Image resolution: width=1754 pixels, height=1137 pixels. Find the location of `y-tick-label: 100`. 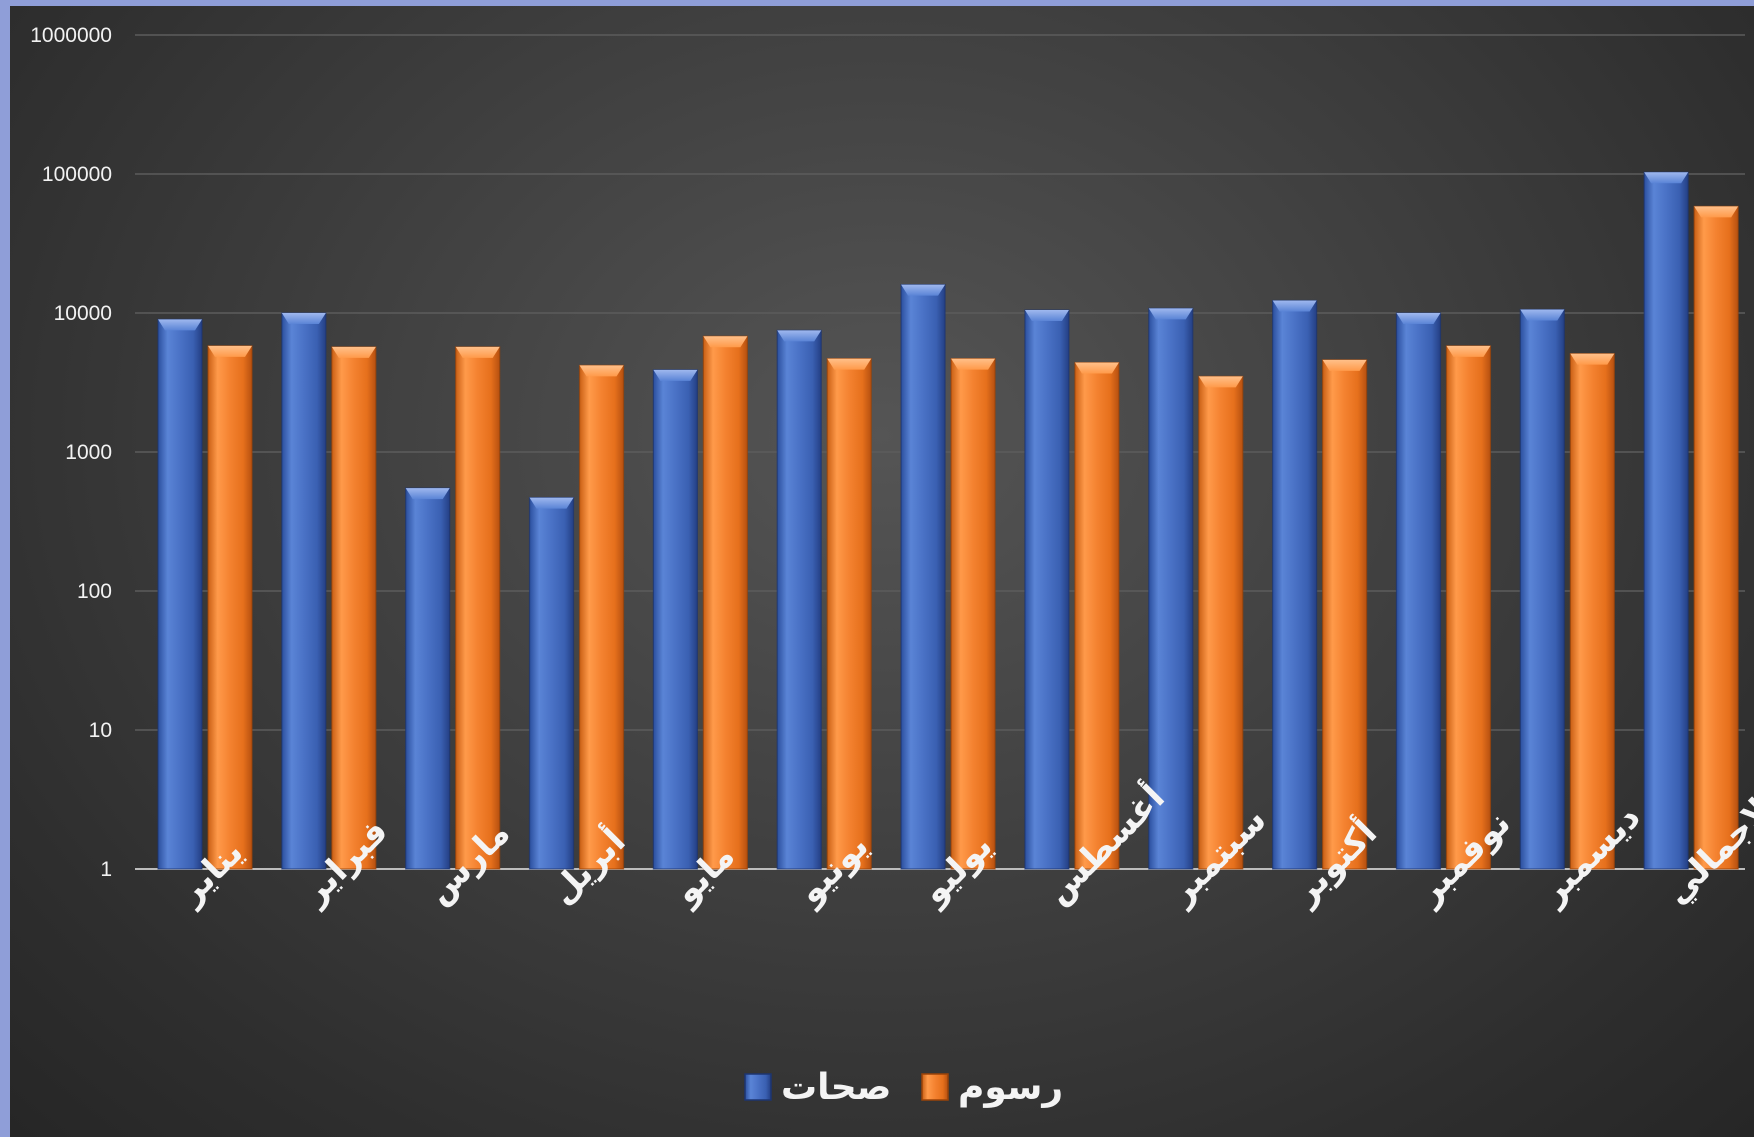

y-tick-label: 100 is located at coordinates (94, 591).